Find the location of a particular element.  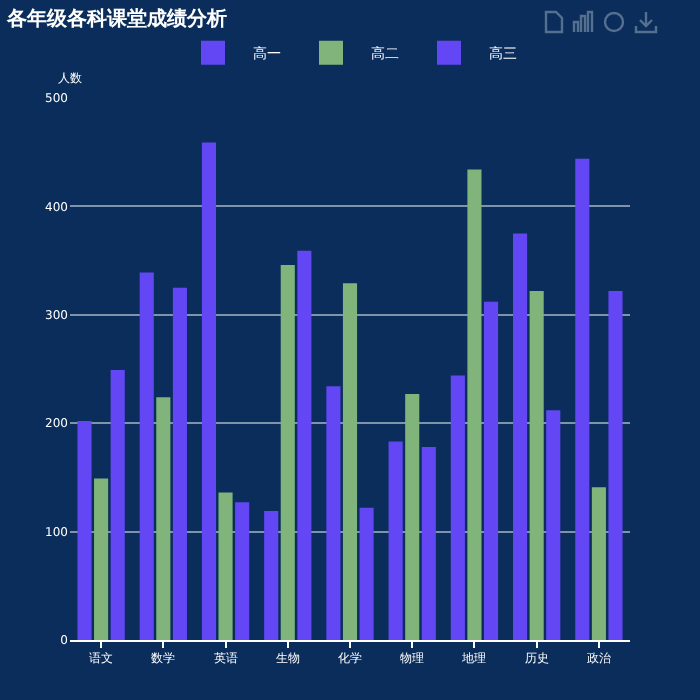

chart-title: 各年级各科课堂成绩分析 is located at coordinates (116, 18).